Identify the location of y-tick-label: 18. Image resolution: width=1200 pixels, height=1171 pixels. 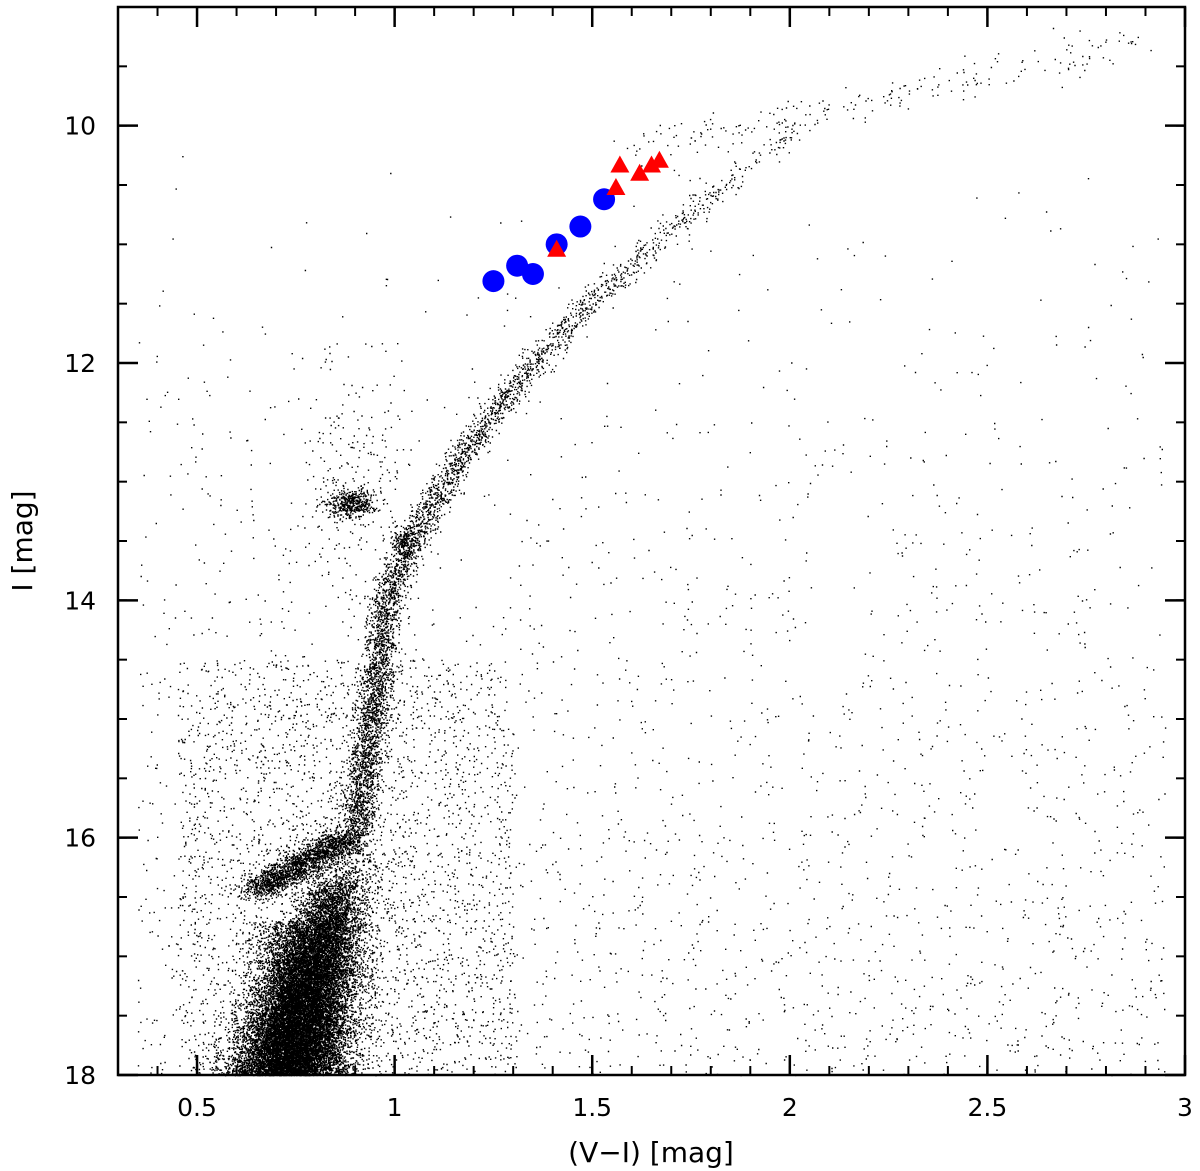
(80, 1075).